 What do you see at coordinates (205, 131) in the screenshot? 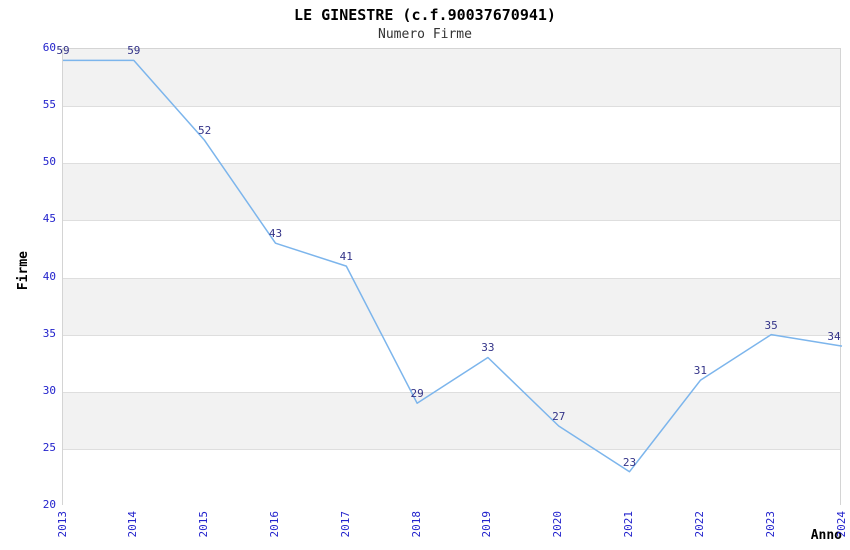
I see `data-point-label: 52` at bounding box center [205, 131].